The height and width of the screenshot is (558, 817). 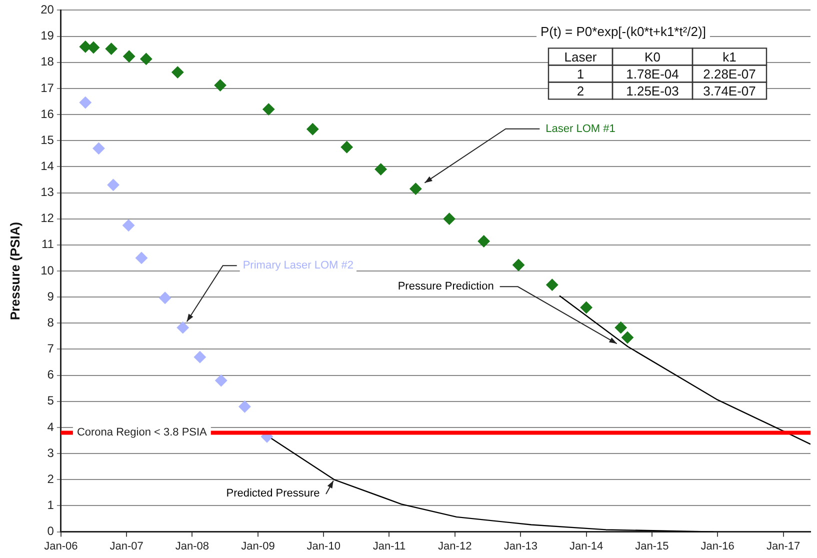 I want to click on y-tick-label: 20, so click(x=47, y=9).